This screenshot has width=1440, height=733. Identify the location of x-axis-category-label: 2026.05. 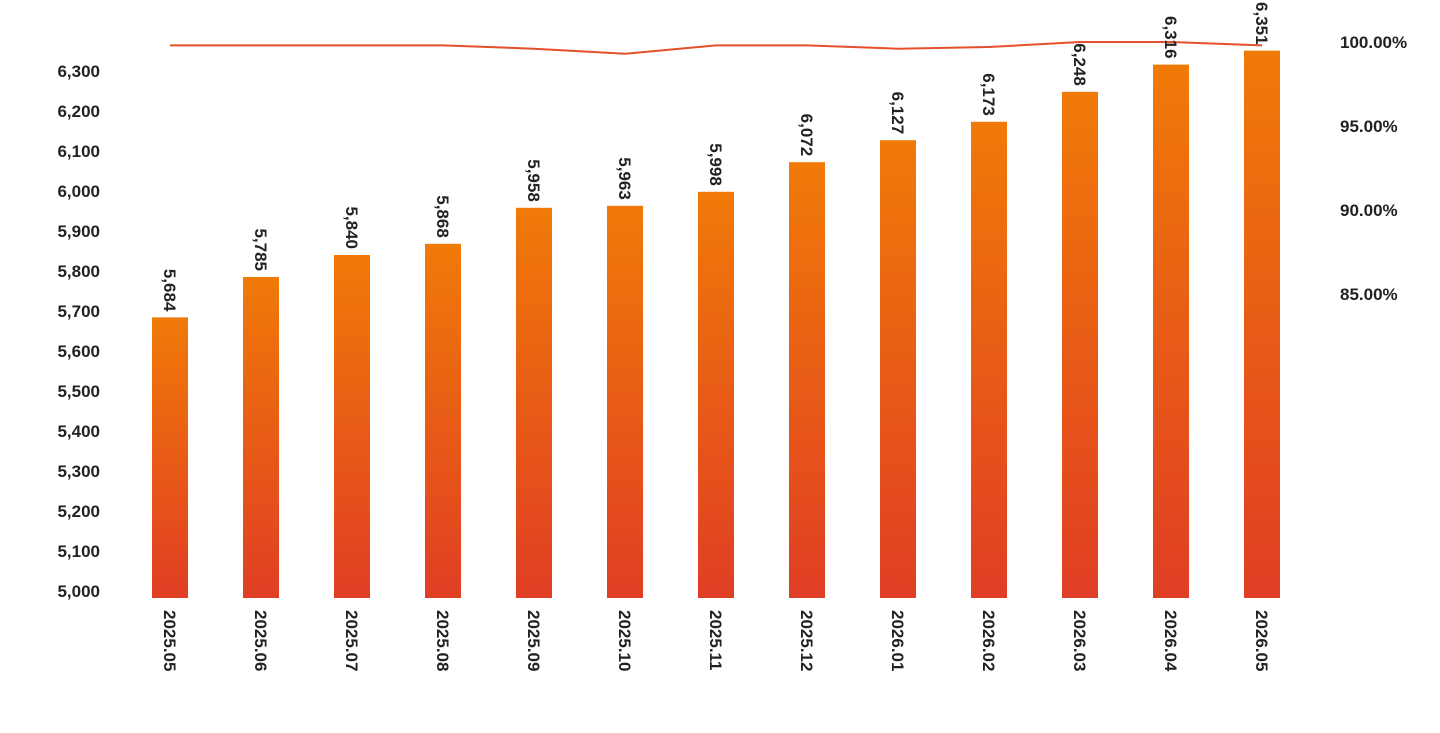
(1261, 640).